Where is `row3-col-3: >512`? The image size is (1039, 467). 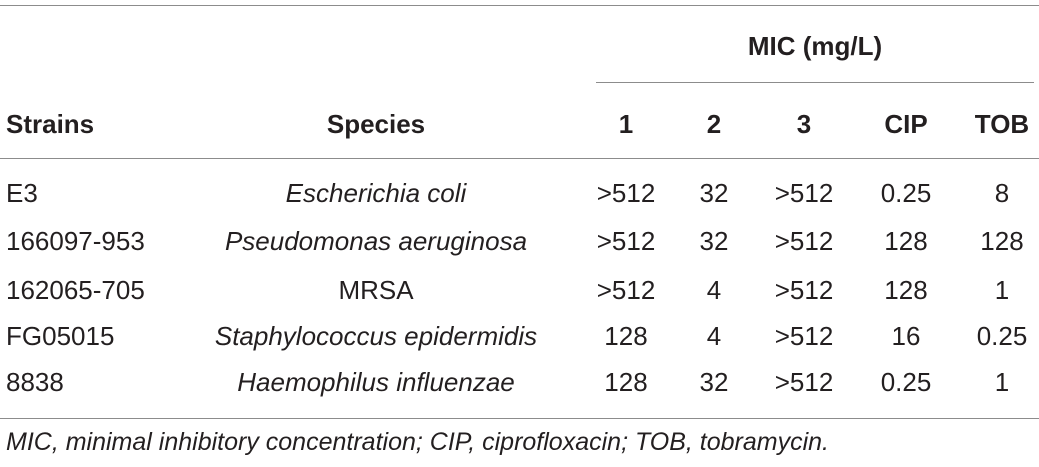
row3-col-3: >512 is located at coordinates (804, 290).